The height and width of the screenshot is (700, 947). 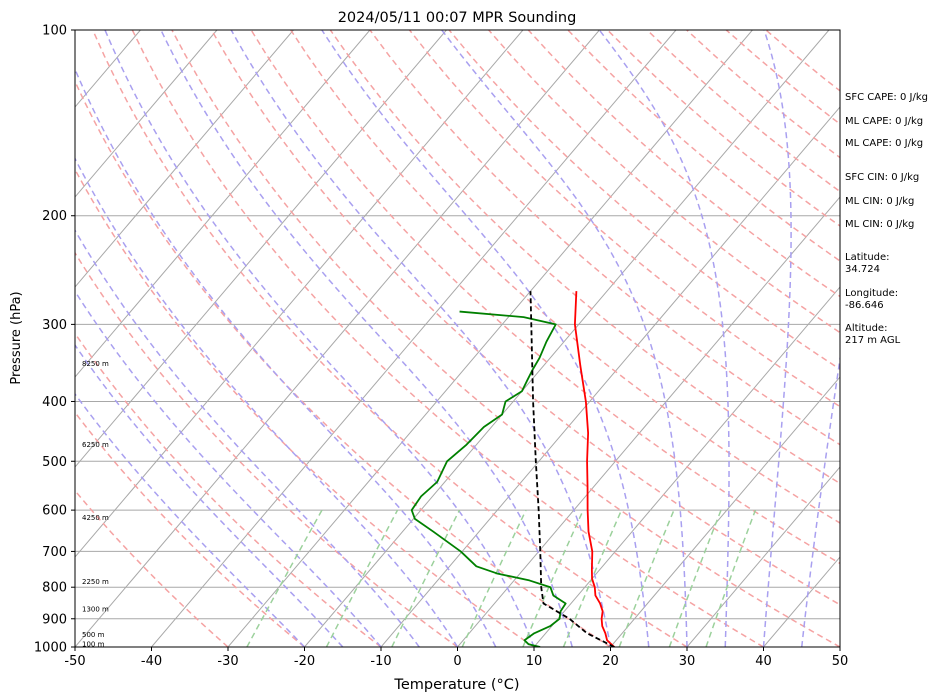 What do you see at coordinates (763, 661) in the screenshot?
I see `x-tick-label: 40` at bounding box center [763, 661].